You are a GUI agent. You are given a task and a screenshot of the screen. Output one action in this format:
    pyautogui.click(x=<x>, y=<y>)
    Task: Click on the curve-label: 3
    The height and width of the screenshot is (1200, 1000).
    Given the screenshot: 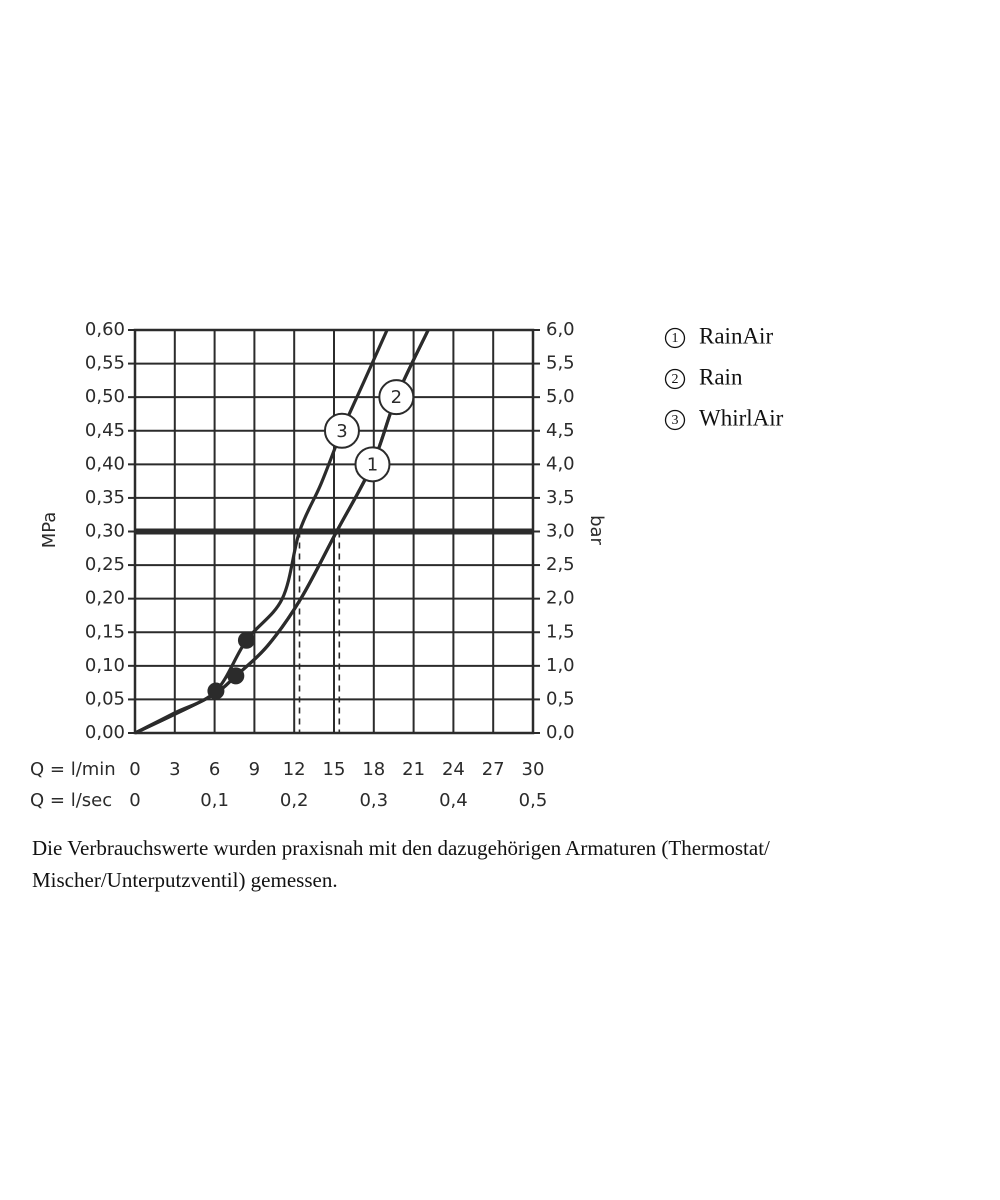 What is the action you would take?
    pyautogui.click(x=341, y=431)
    